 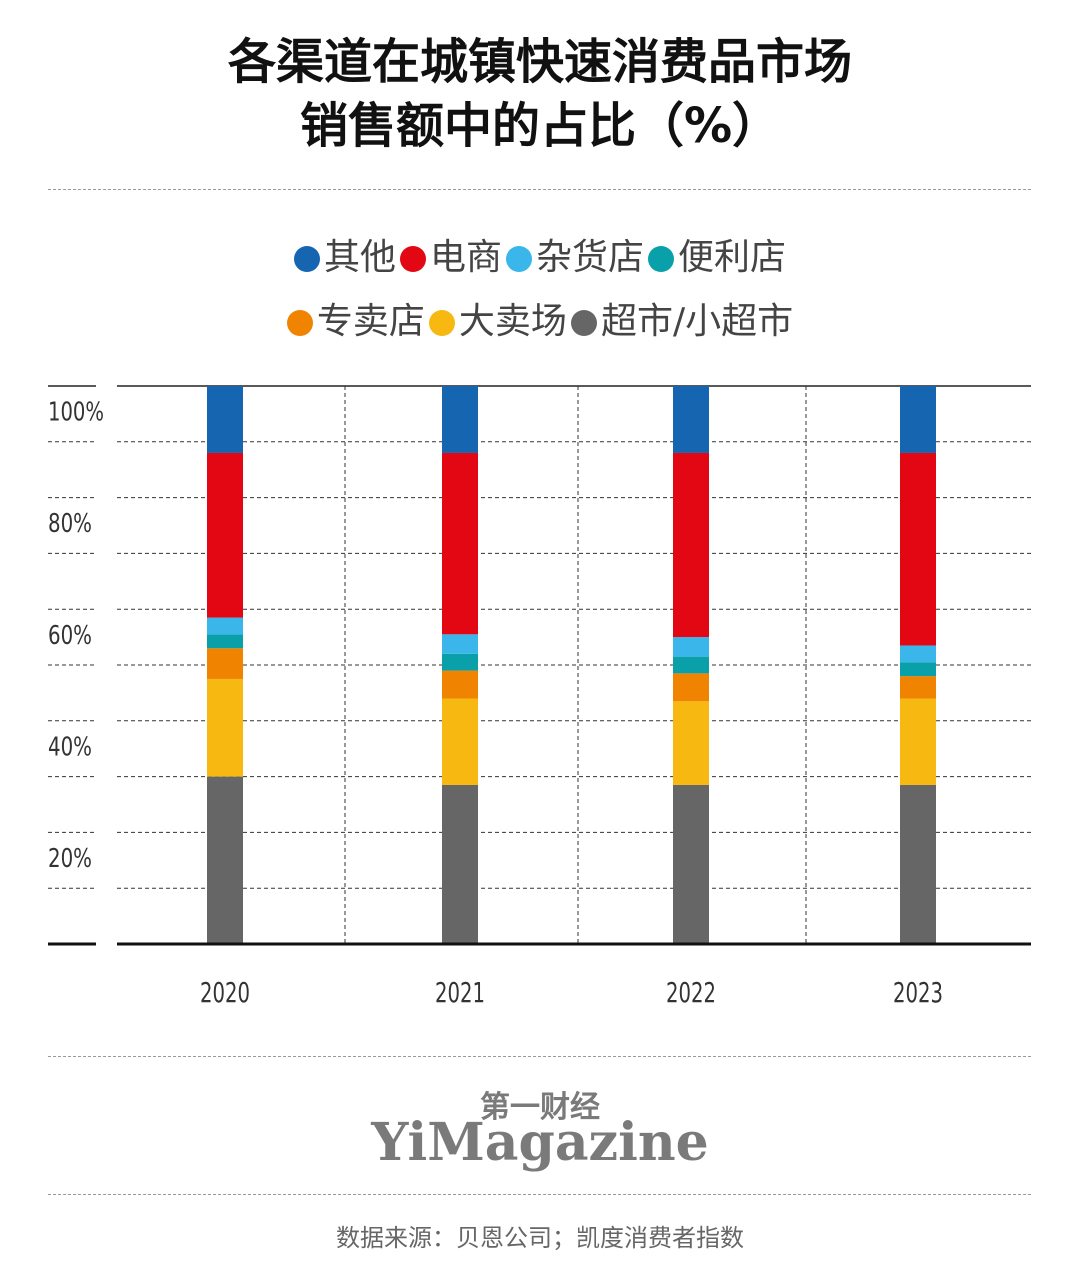 I want to click on legend-item: 大卖场, so click(x=497, y=322).